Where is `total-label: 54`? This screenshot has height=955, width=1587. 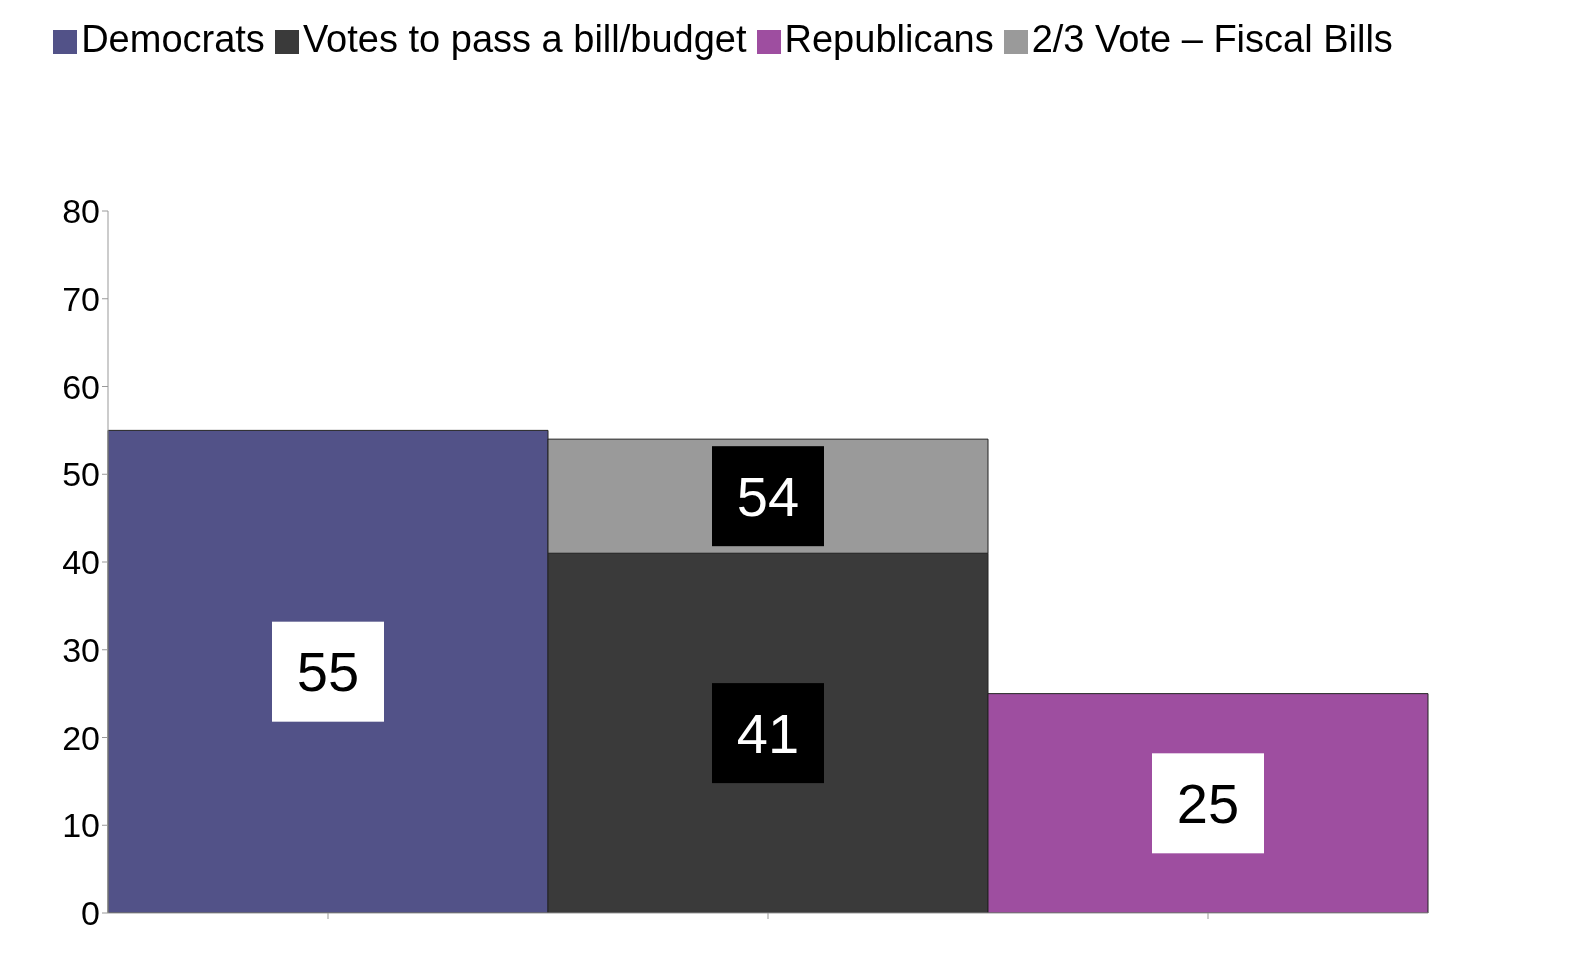
total-label: 54 is located at coordinates (768, 496).